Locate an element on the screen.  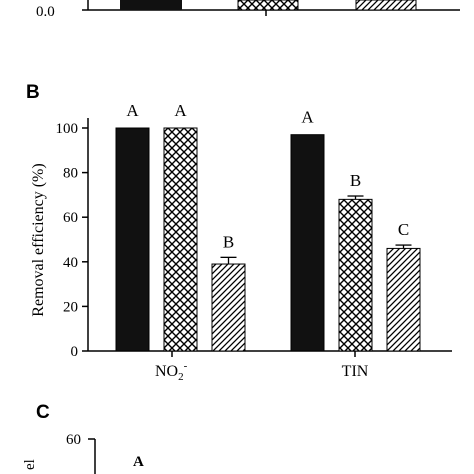
bottom-ylabel-fragment: el is located at coordinates (30, 464).